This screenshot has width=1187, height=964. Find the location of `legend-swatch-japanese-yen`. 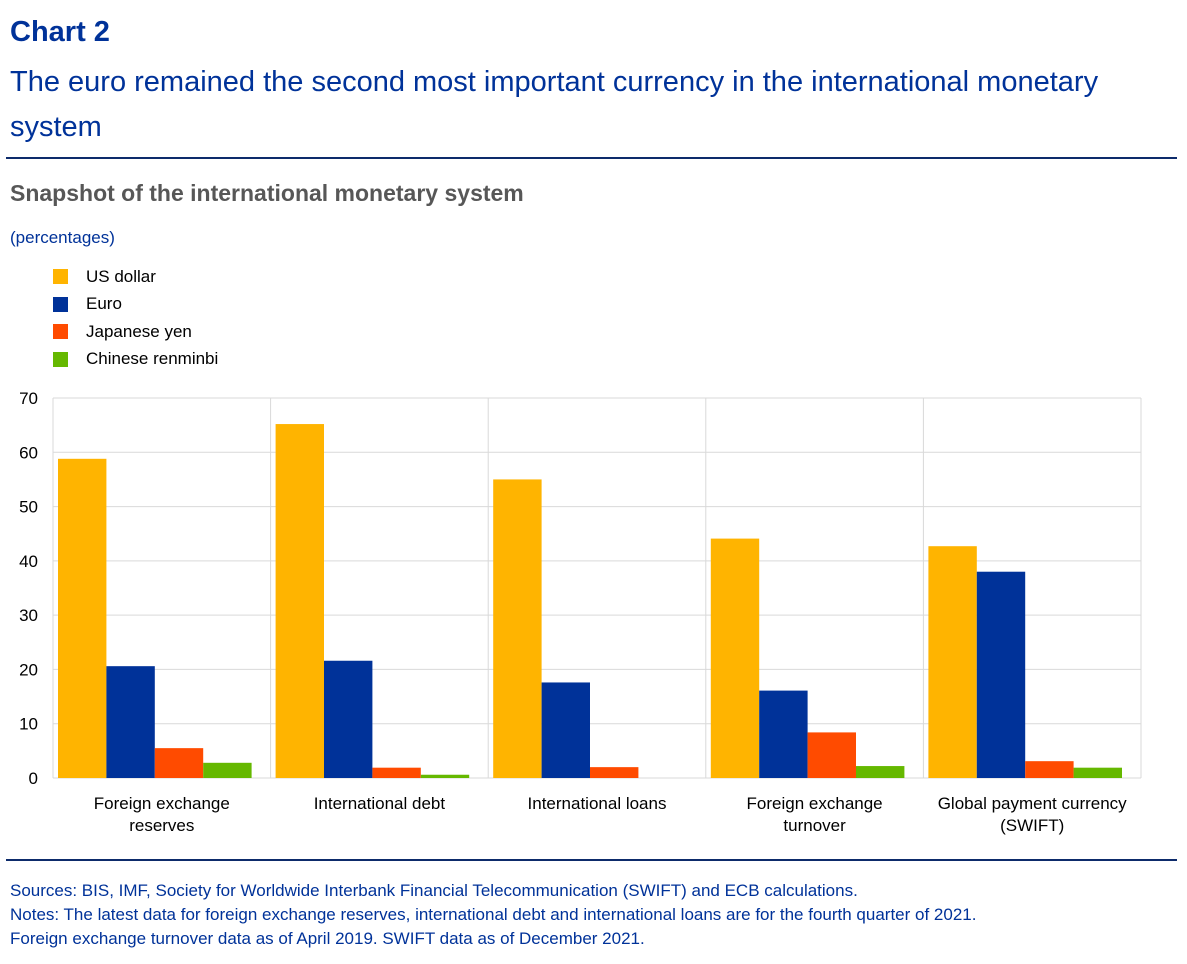

legend-swatch-japanese-yen is located at coordinates (60, 332).